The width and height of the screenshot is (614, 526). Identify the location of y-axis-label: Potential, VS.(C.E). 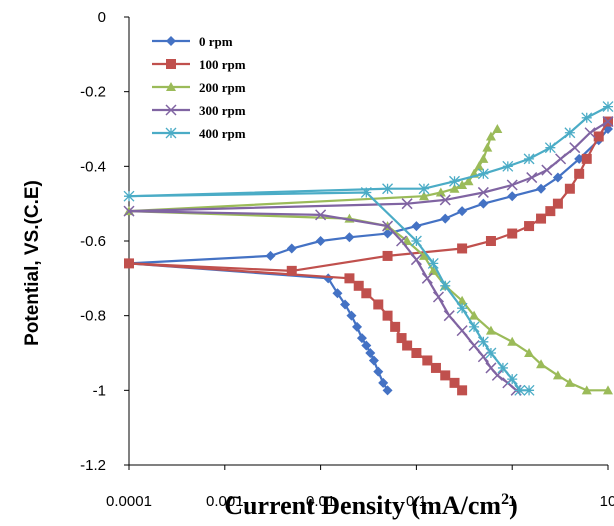
(32, 263).